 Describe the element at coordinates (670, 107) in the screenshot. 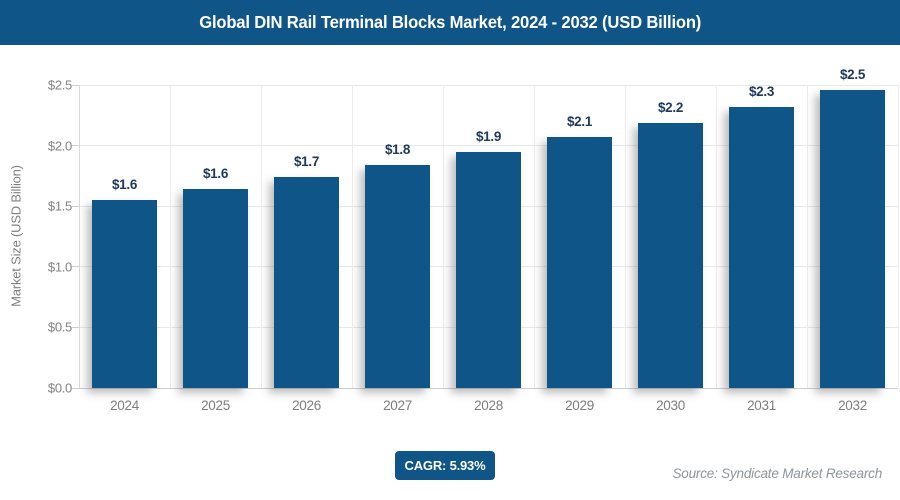

I see `bar-value-label: $2.2` at that location.